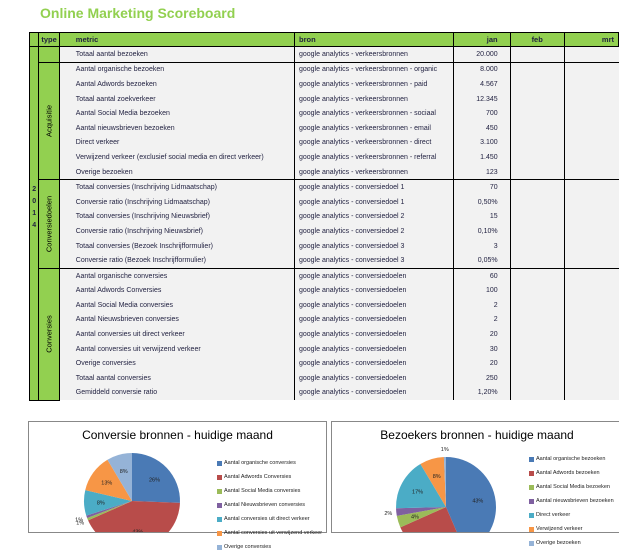  Describe the element at coordinates (571, 459) in the screenshot. I see `legend-label: Aantal organische bezoeken` at that location.